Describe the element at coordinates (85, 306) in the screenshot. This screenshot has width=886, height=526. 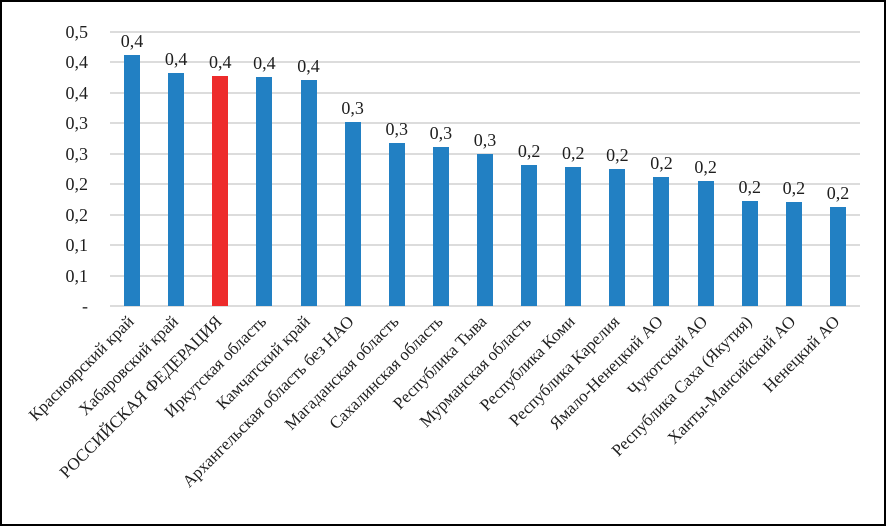
I see `y-axis-tick-label: -` at that location.